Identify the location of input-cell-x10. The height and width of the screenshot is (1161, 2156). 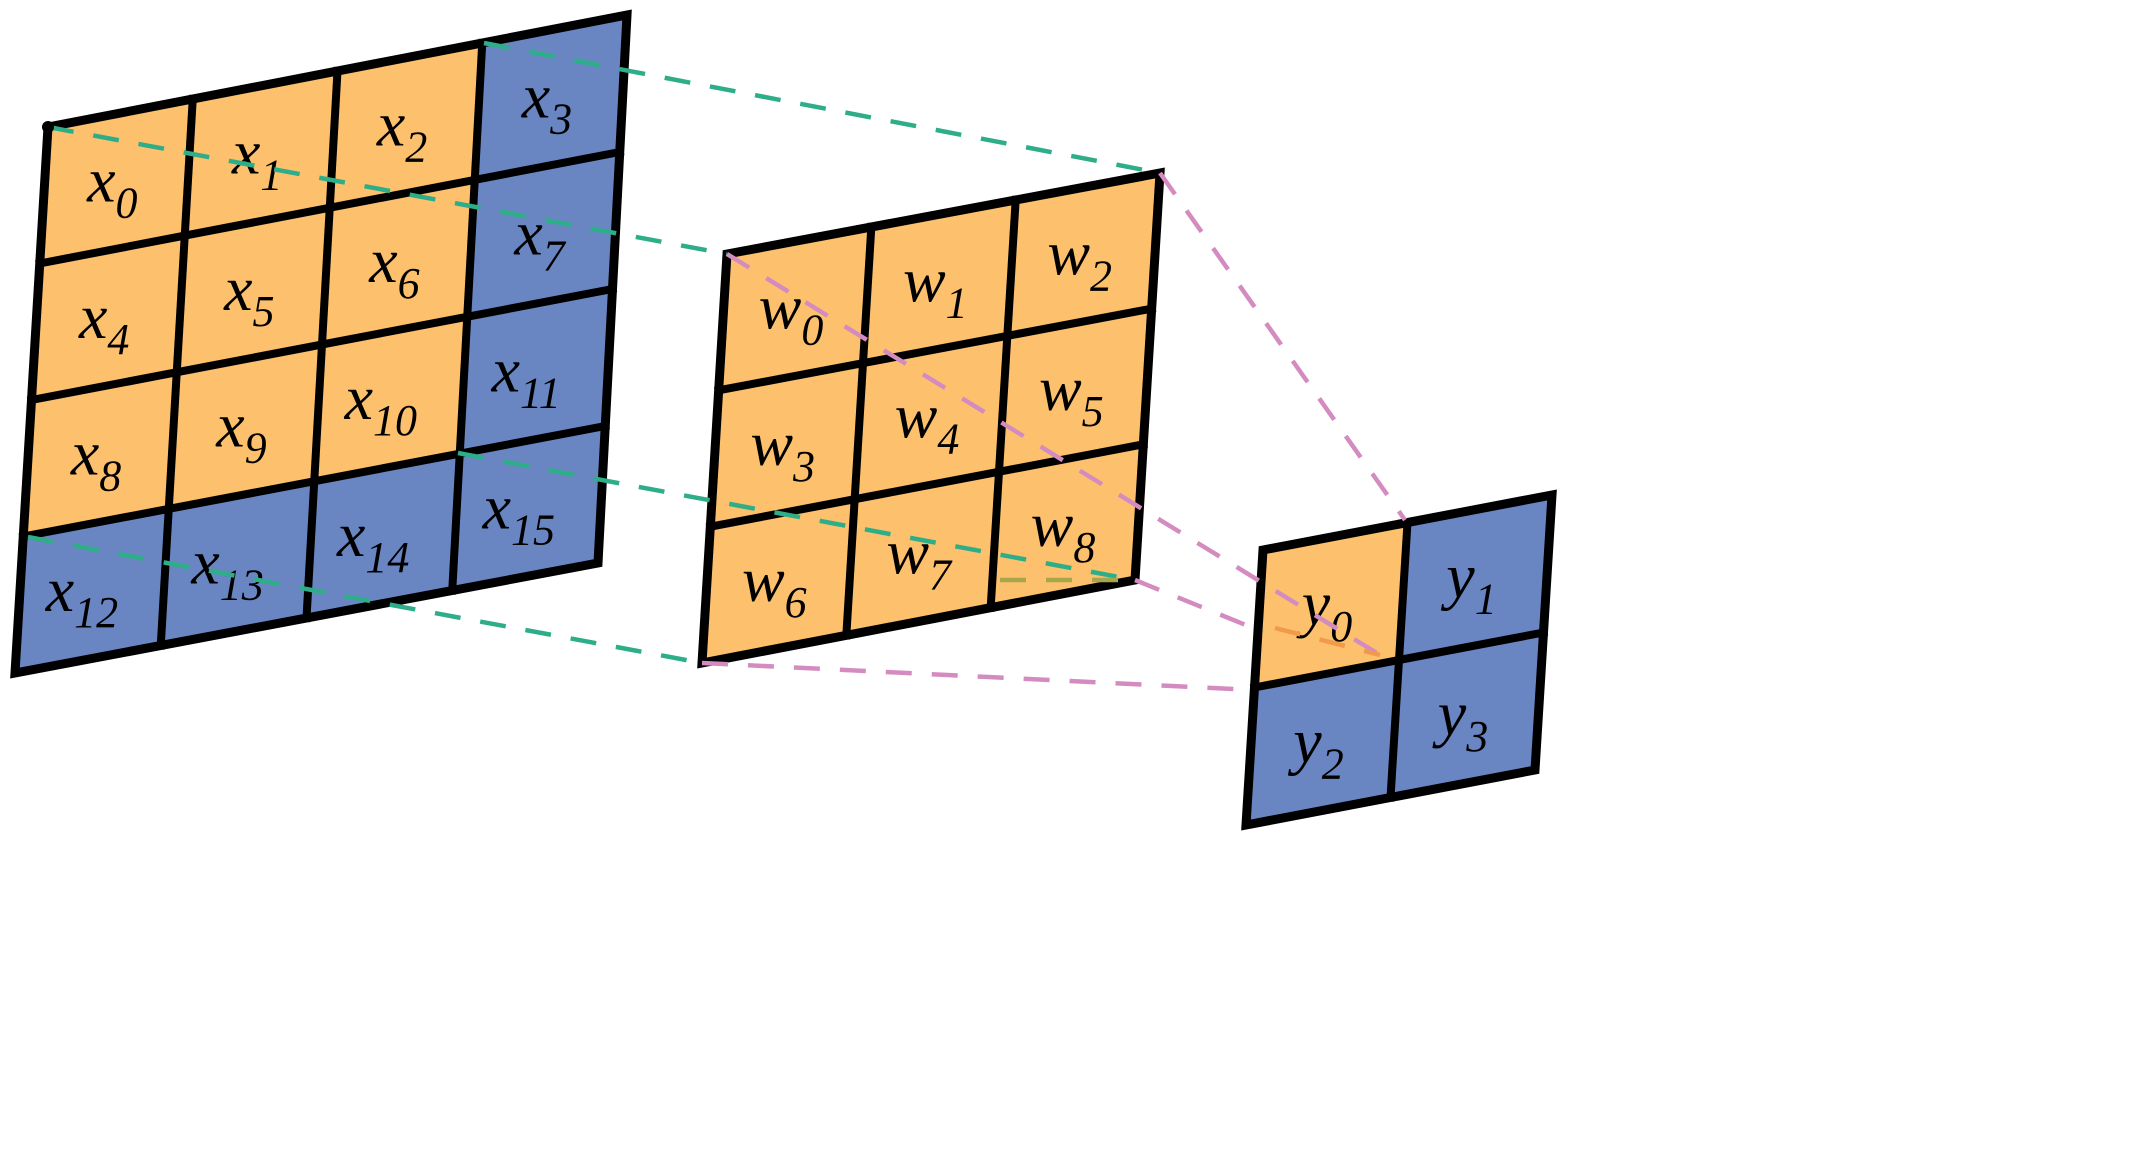
(391, 399).